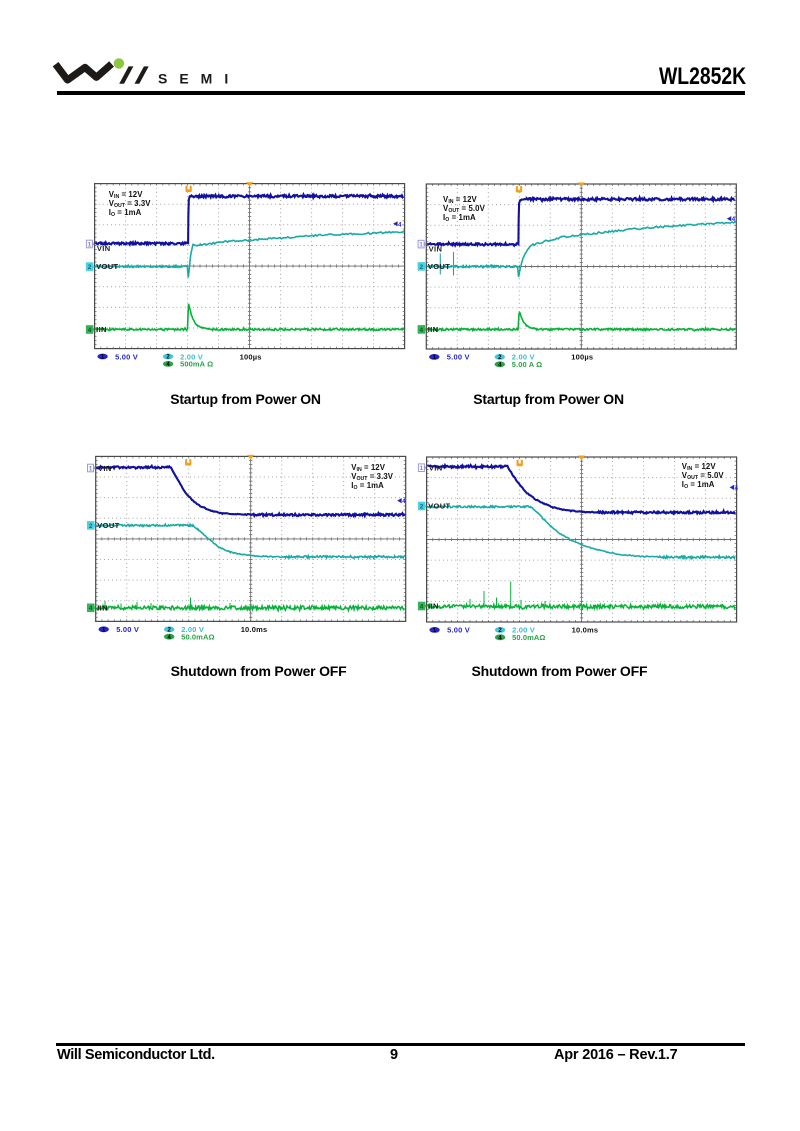  I want to click on svg-text: 5.00 A Ω, so click(527, 364).